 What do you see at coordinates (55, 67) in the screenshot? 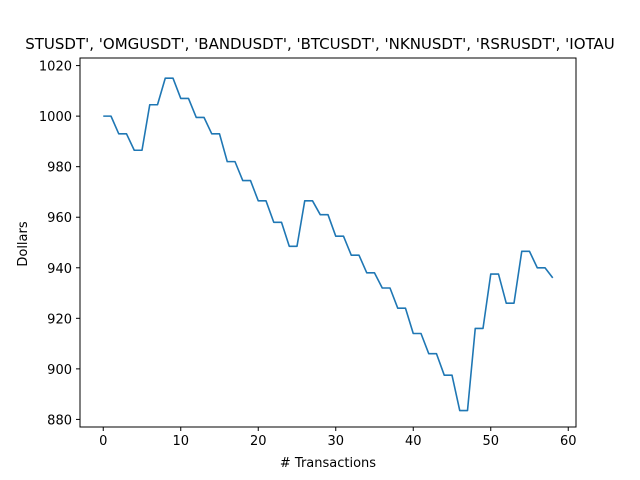
I see `y-tick-label: 1020` at bounding box center [55, 67].